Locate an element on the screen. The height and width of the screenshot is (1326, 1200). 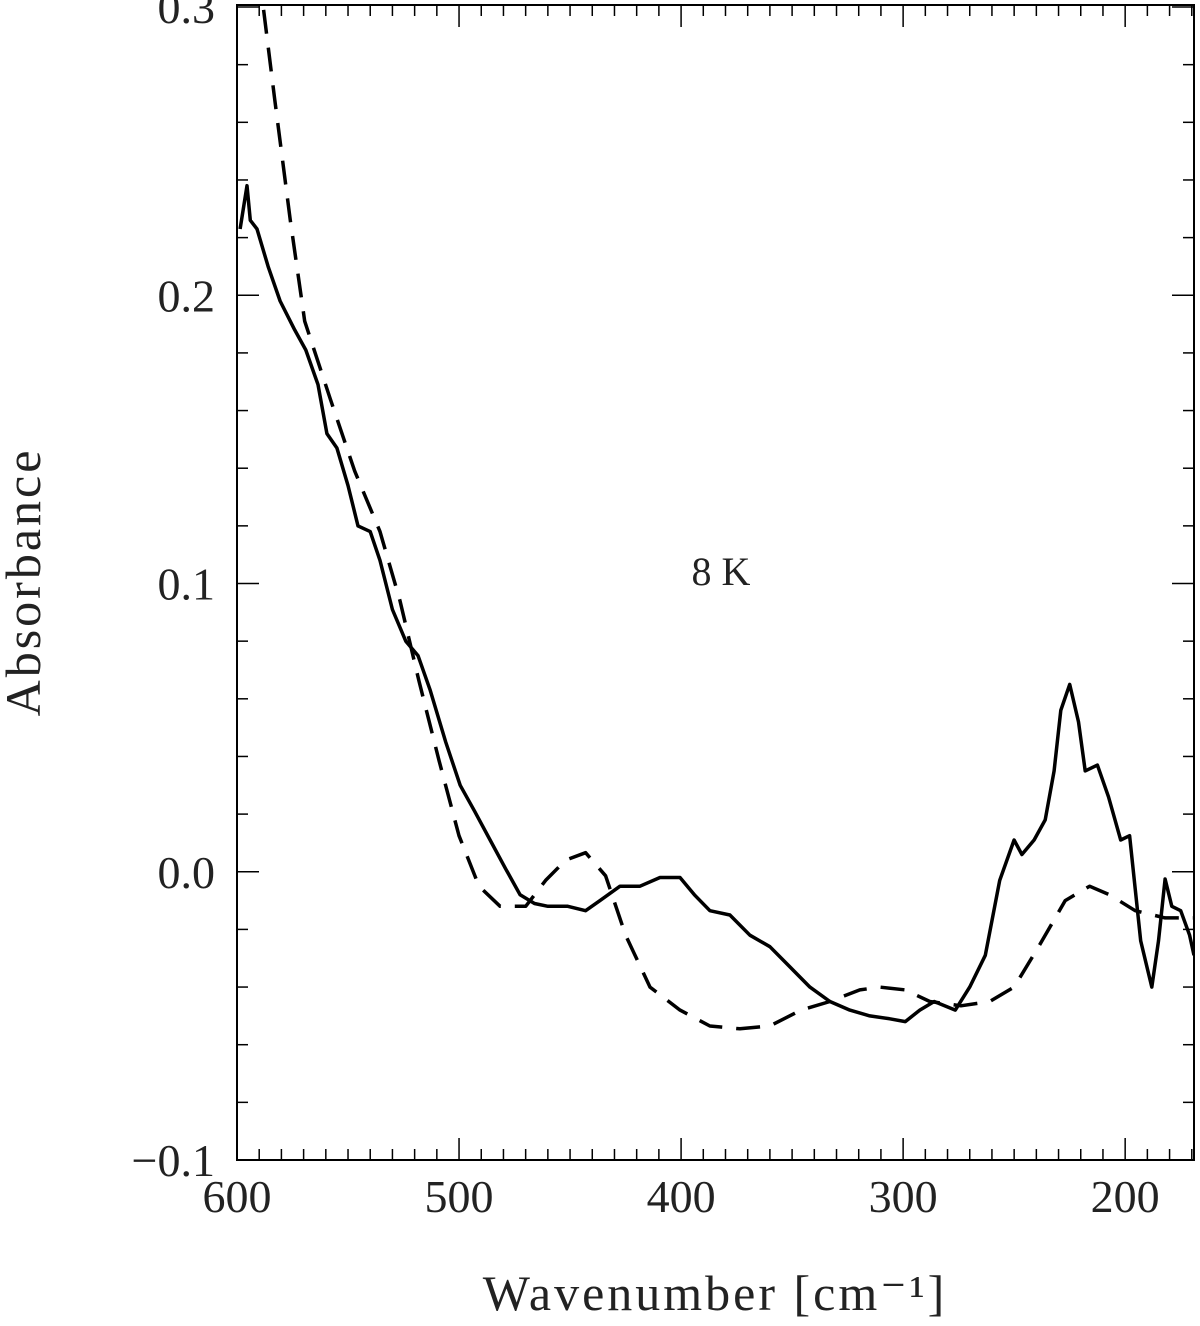
y-tick-label: 0.3 is located at coordinates (187, 16).